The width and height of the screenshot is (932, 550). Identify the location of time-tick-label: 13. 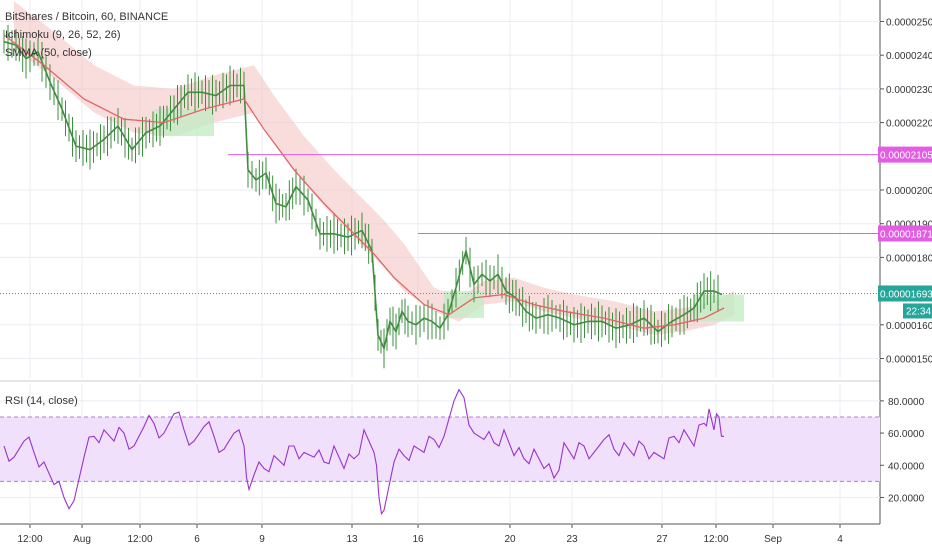
(352, 539).